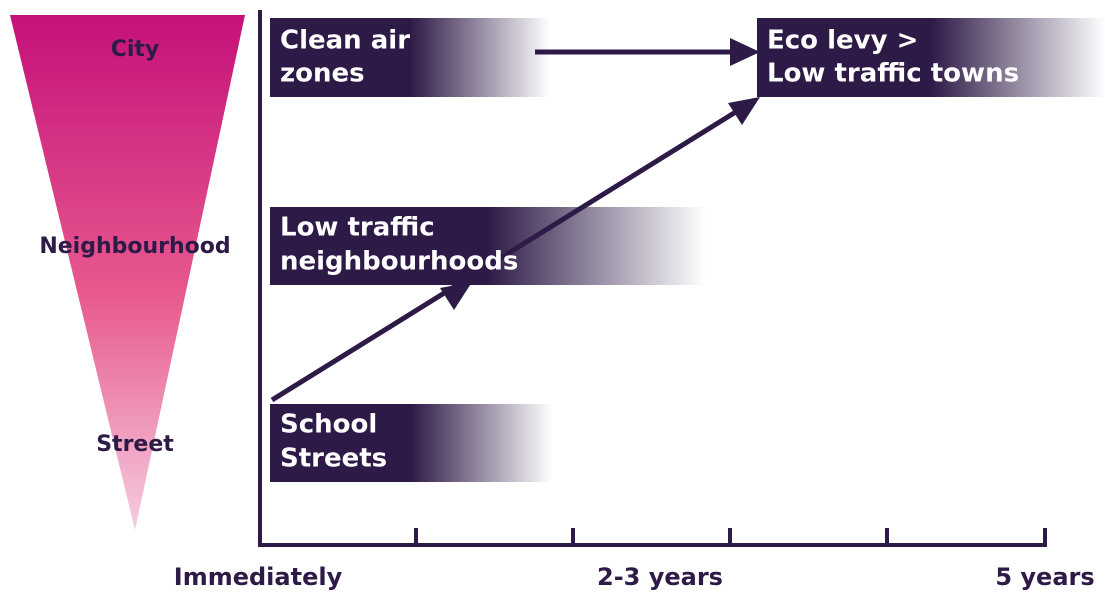 This screenshot has height=595, width=1105. Describe the element at coordinates (1044, 577) in the screenshot. I see `axis-label: 5 years` at that location.